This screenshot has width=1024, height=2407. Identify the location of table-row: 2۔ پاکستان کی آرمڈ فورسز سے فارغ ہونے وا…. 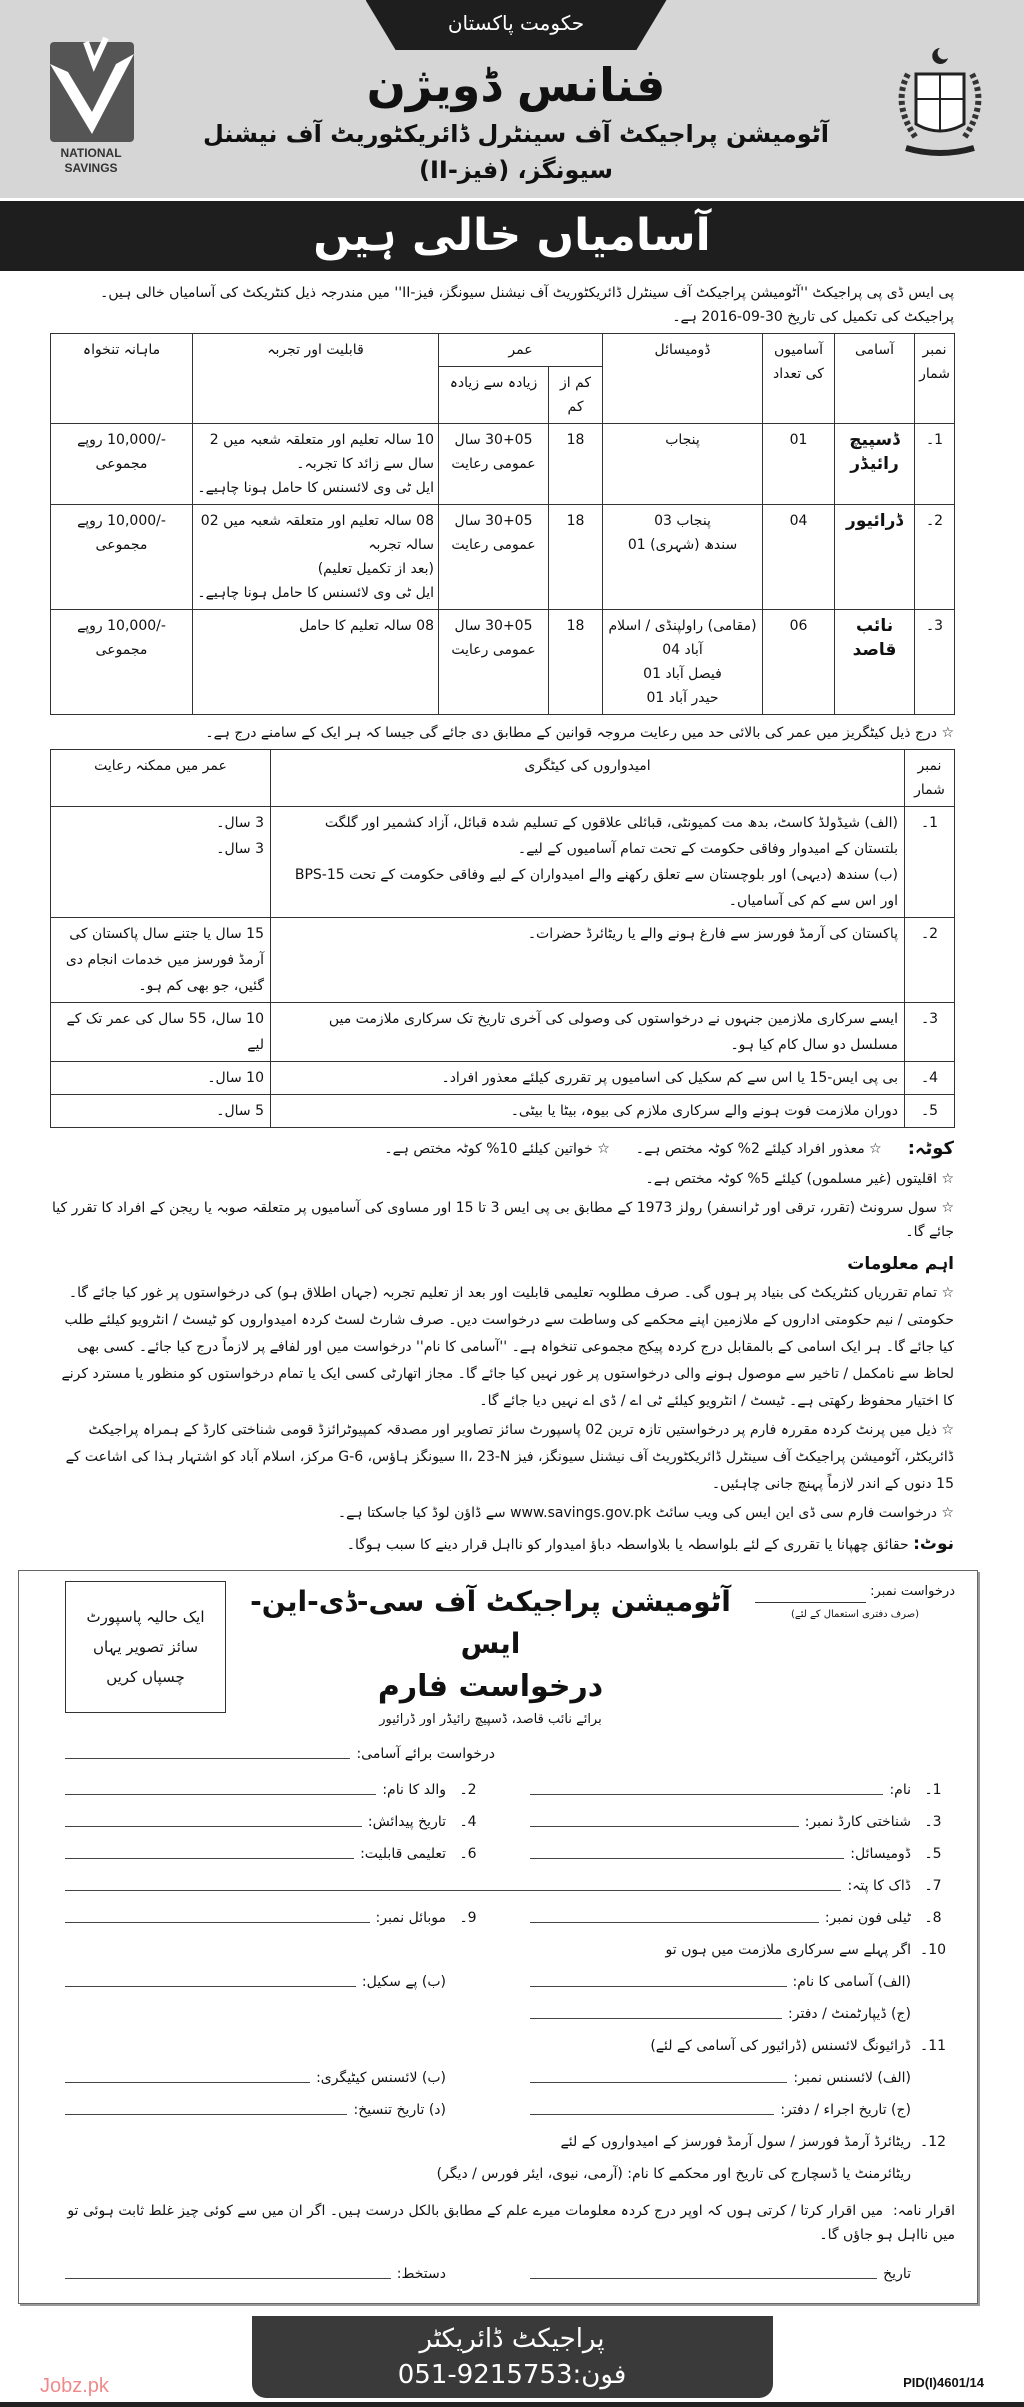
(502, 960).